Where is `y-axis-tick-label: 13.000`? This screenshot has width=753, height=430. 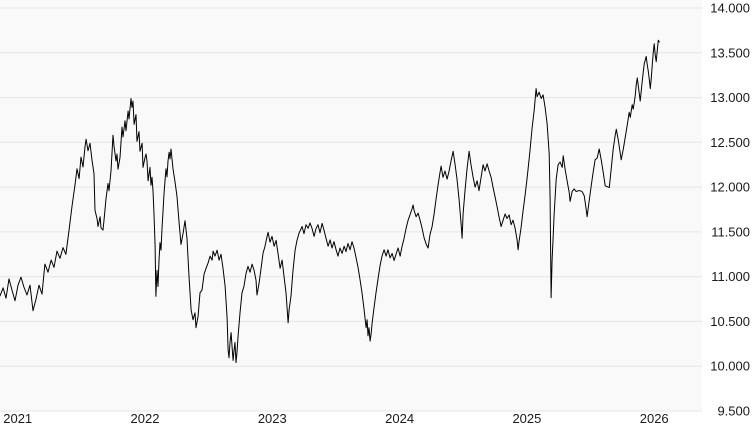
y-axis-tick-label: 13.000 is located at coordinates (730, 97).